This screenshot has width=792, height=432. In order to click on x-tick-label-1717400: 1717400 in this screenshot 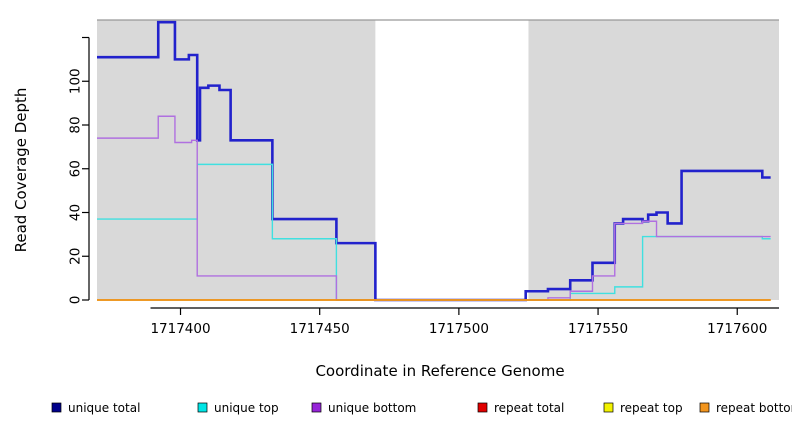, I will do `click(180, 329)`.